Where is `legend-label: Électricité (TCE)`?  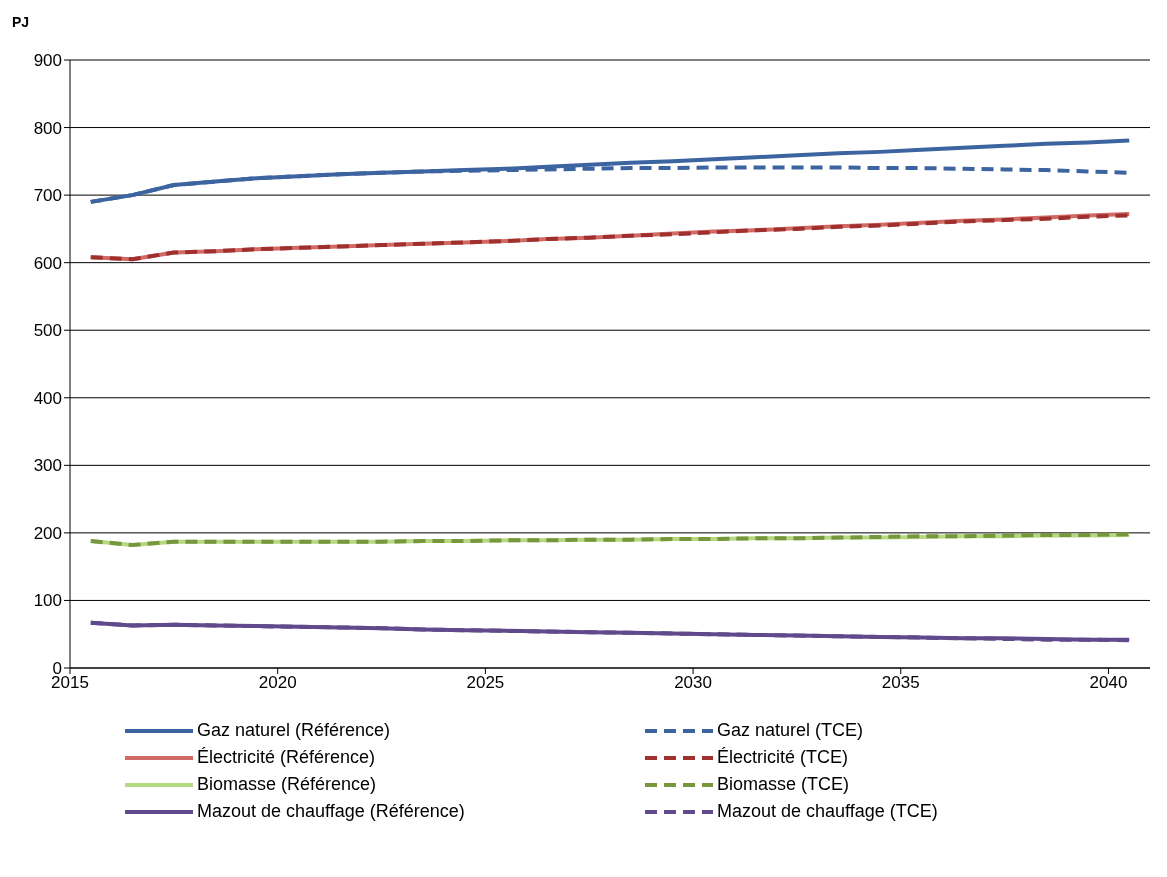
legend-label: Électricité (TCE) is located at coordinates (783, 757).